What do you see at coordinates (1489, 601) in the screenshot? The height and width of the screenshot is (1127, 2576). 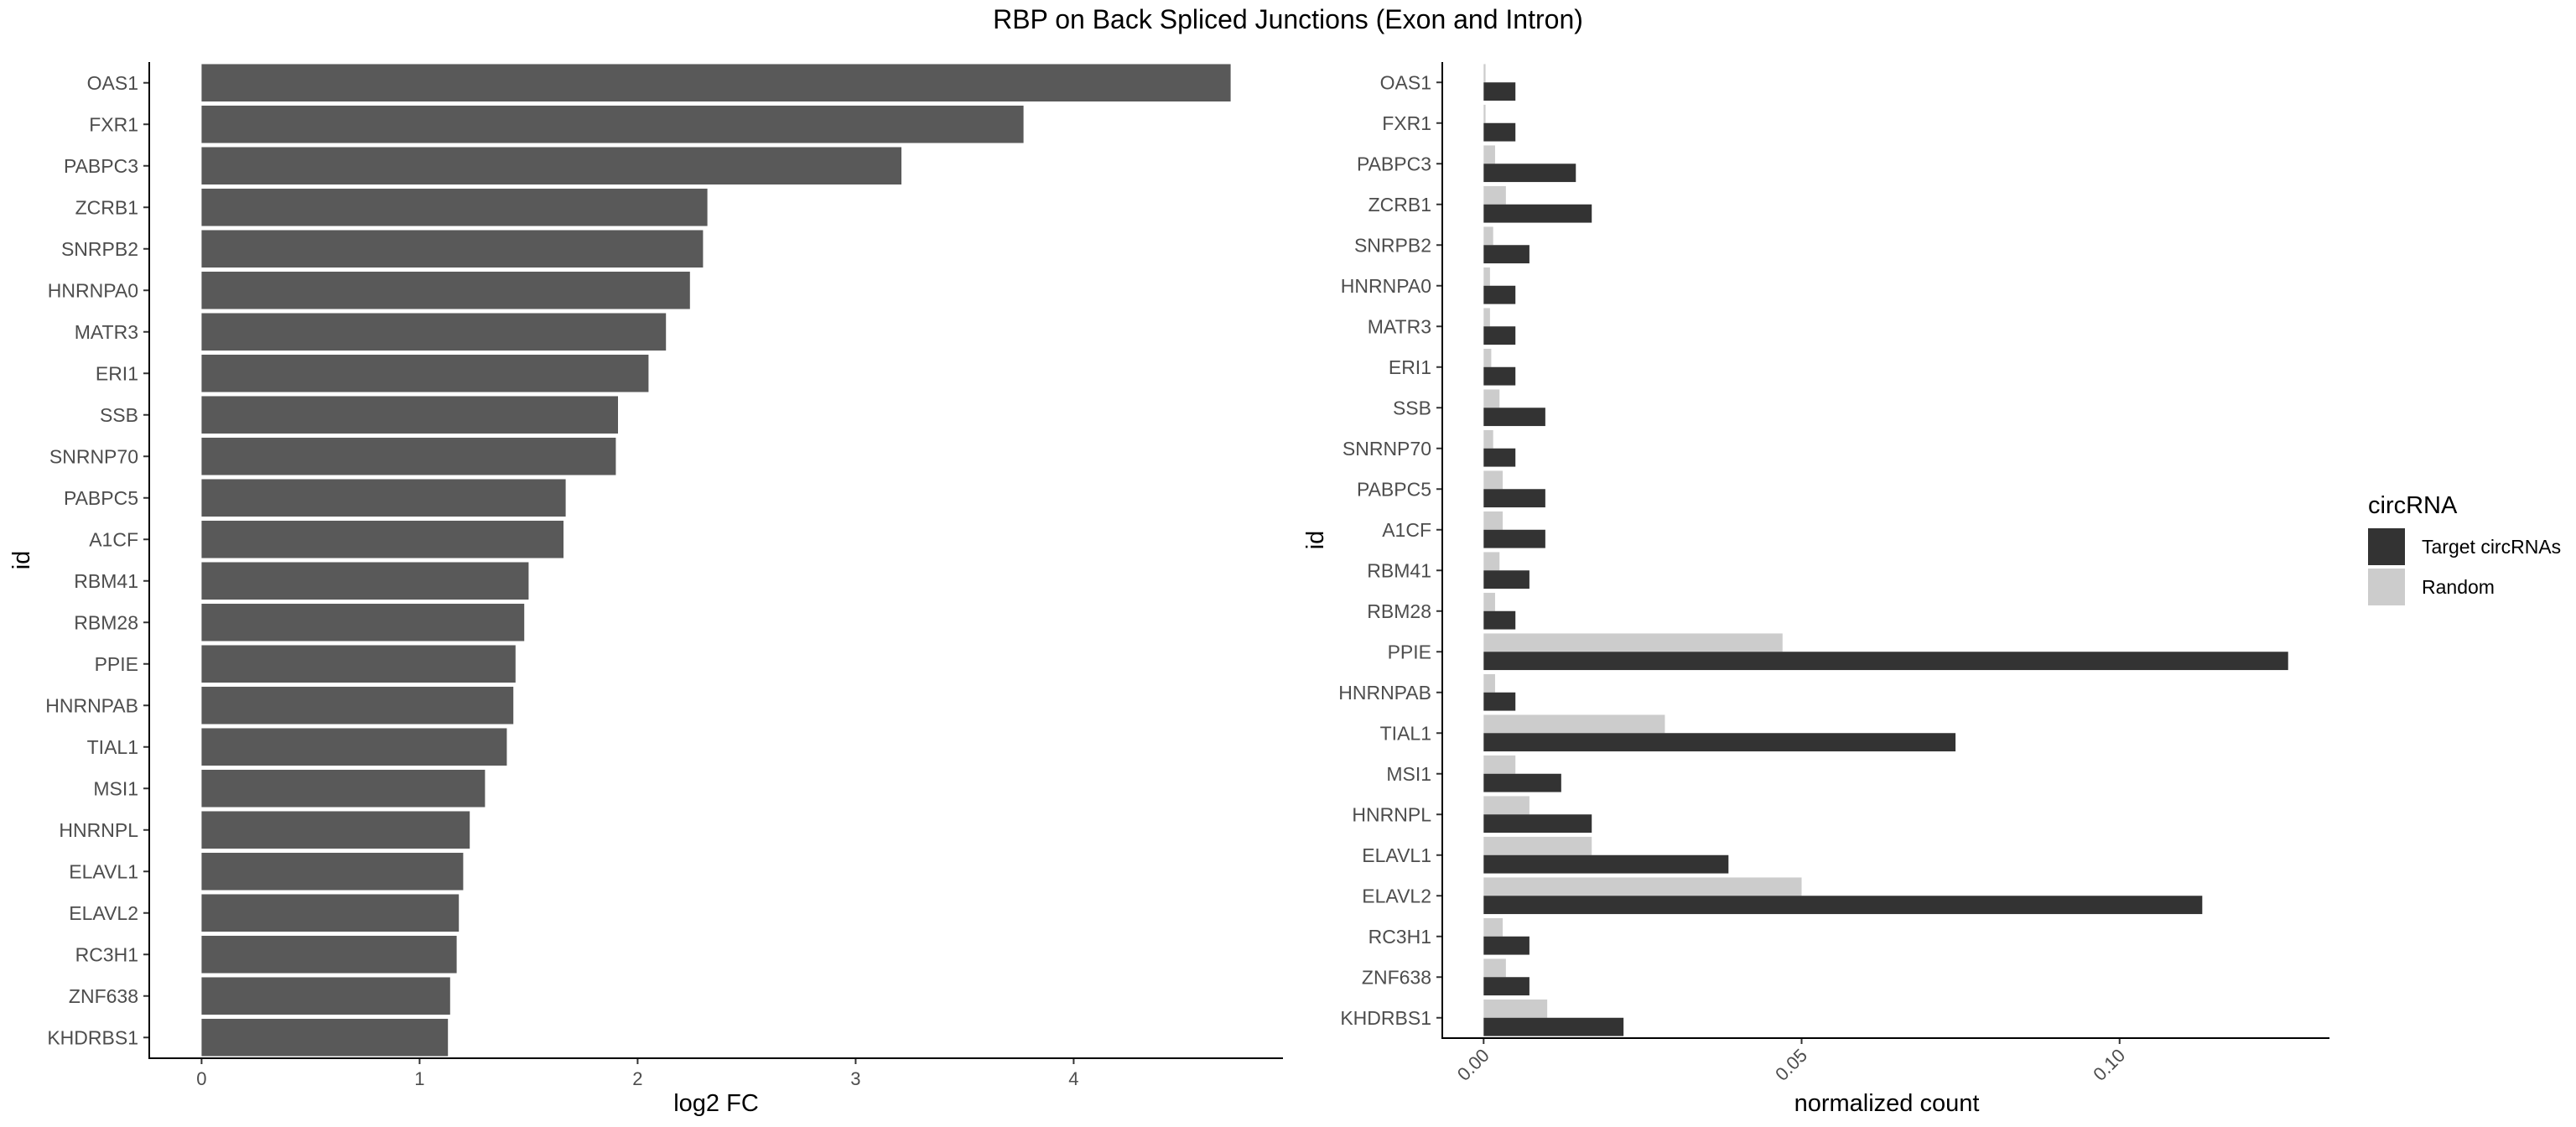 I see `right-bar-random-rbm28` at bounding box center [1489, 601].